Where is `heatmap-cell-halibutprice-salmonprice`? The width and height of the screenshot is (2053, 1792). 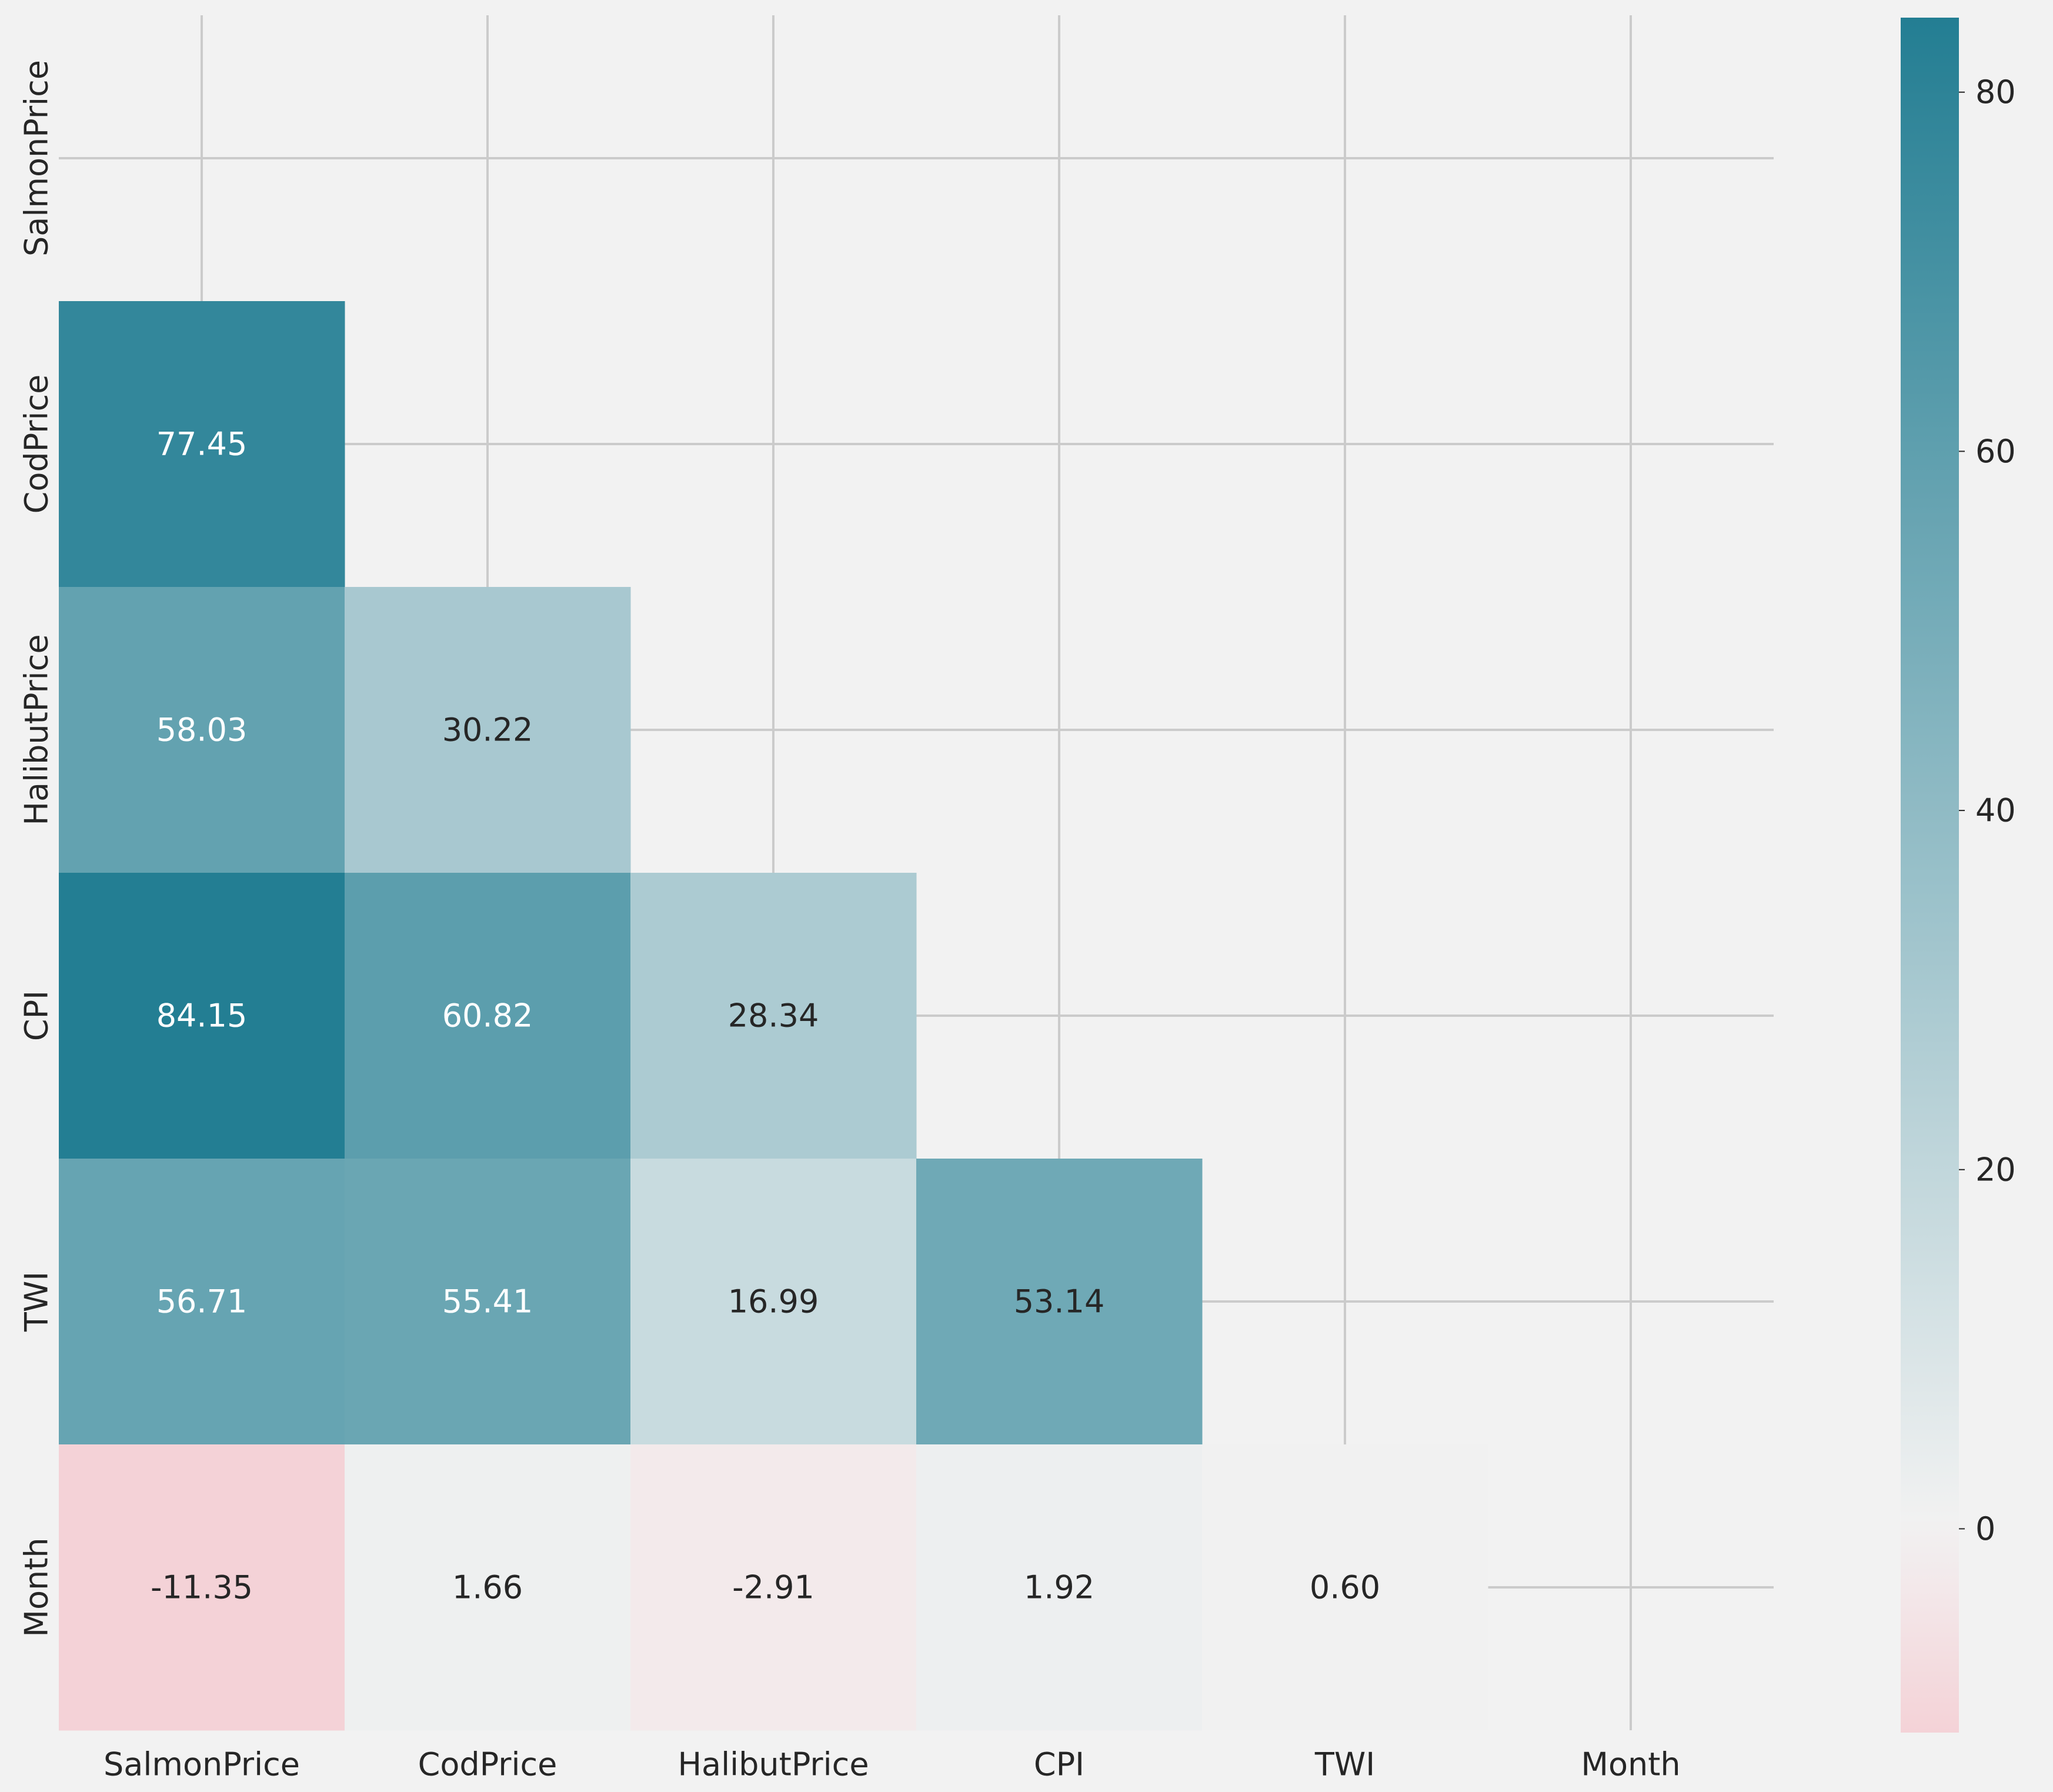 heatmap-cell-halibutprice-salmonprice is located at coordinates (202, 730).